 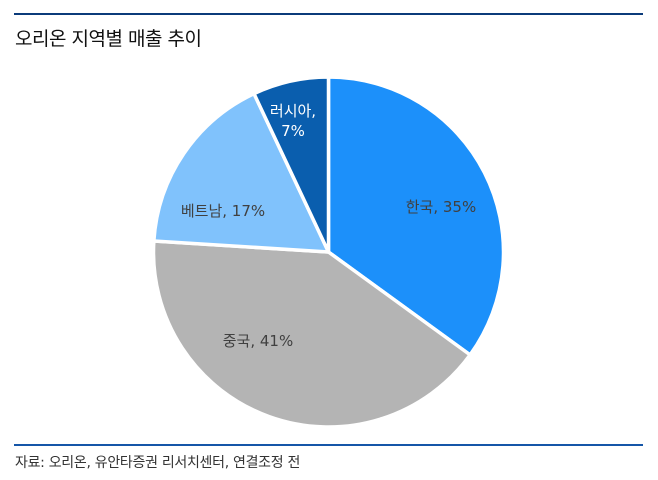 What do you see at coordinates (293, 131) in the screenshot?
I see `slice-label-russia-value: 7%` at bounding box center [293, 131].